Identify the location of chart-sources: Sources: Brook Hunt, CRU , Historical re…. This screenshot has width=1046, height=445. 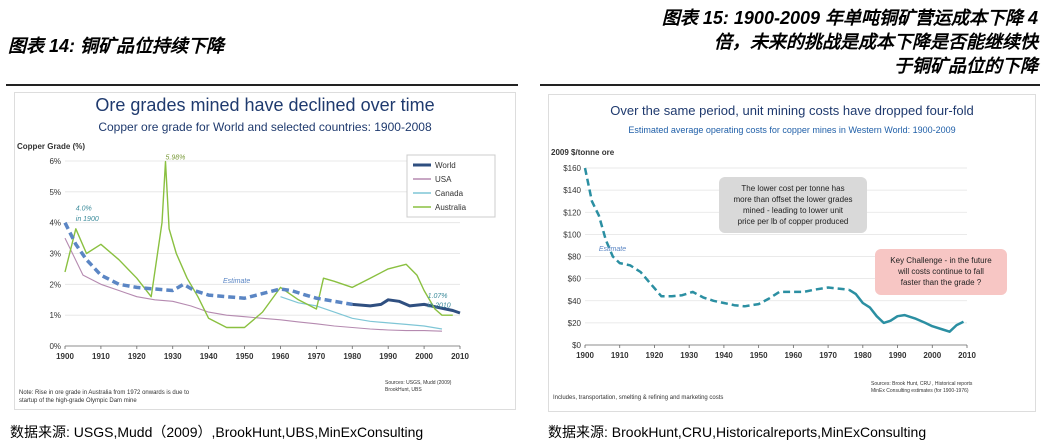
(922, 384).